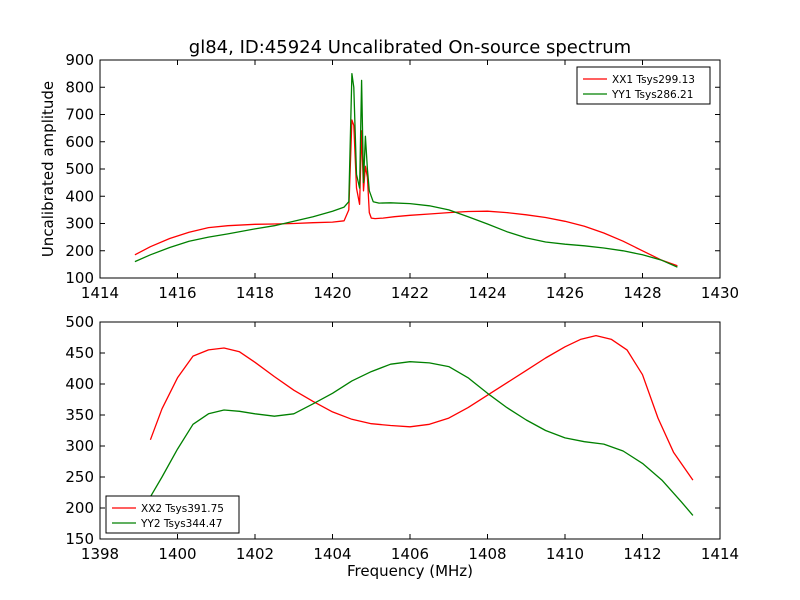 The width and height of the screenshot is (800, 600). Describe the element at coordinates (652, 95) in the screenshot. I see `top-legend-label-1: YY1 Tsys286.21` at that location.